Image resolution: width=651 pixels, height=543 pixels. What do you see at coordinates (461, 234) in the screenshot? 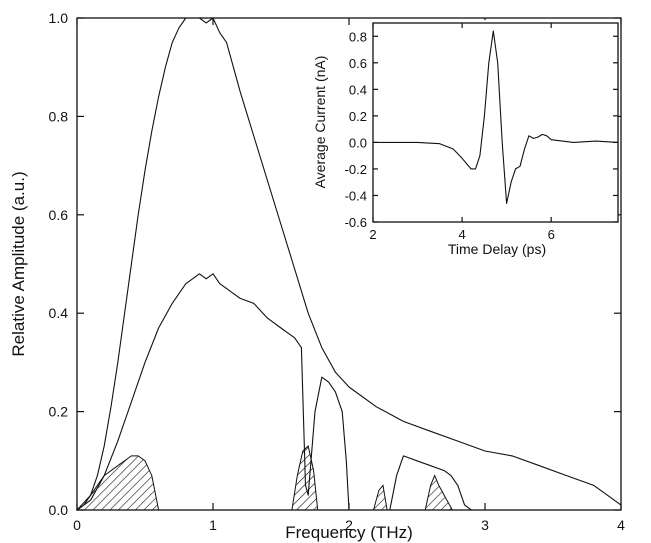
I see `inset-x-tick-label: 4` at bounding box center [461, 234].